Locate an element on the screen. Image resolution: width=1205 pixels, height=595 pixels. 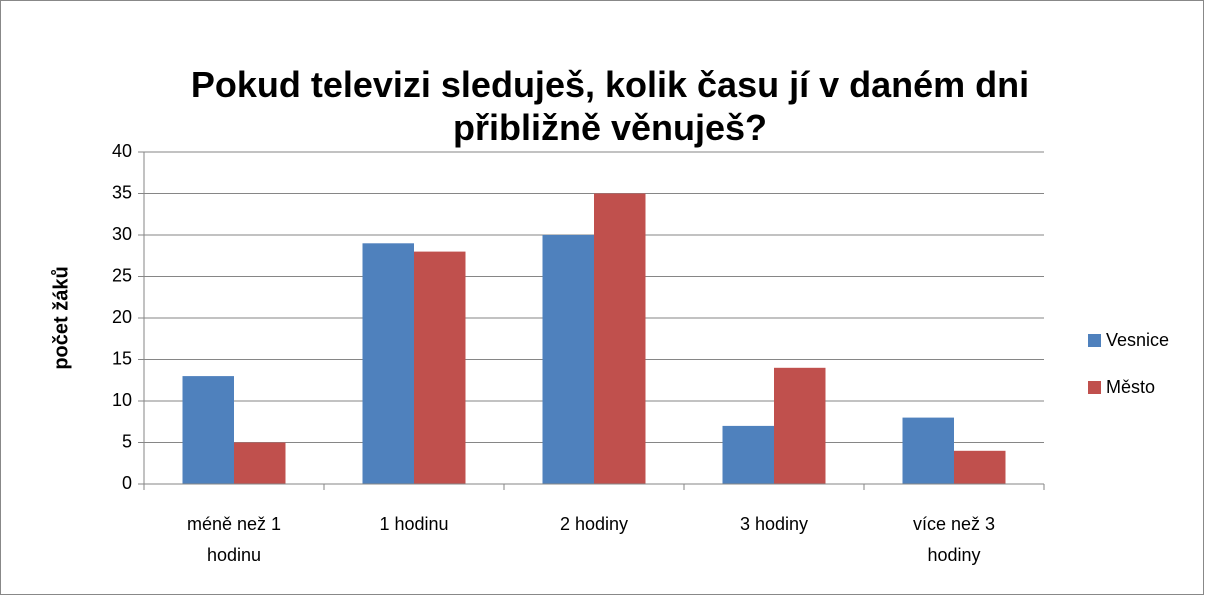
y-tick-label: 15 is located at coordinates (122, 358).